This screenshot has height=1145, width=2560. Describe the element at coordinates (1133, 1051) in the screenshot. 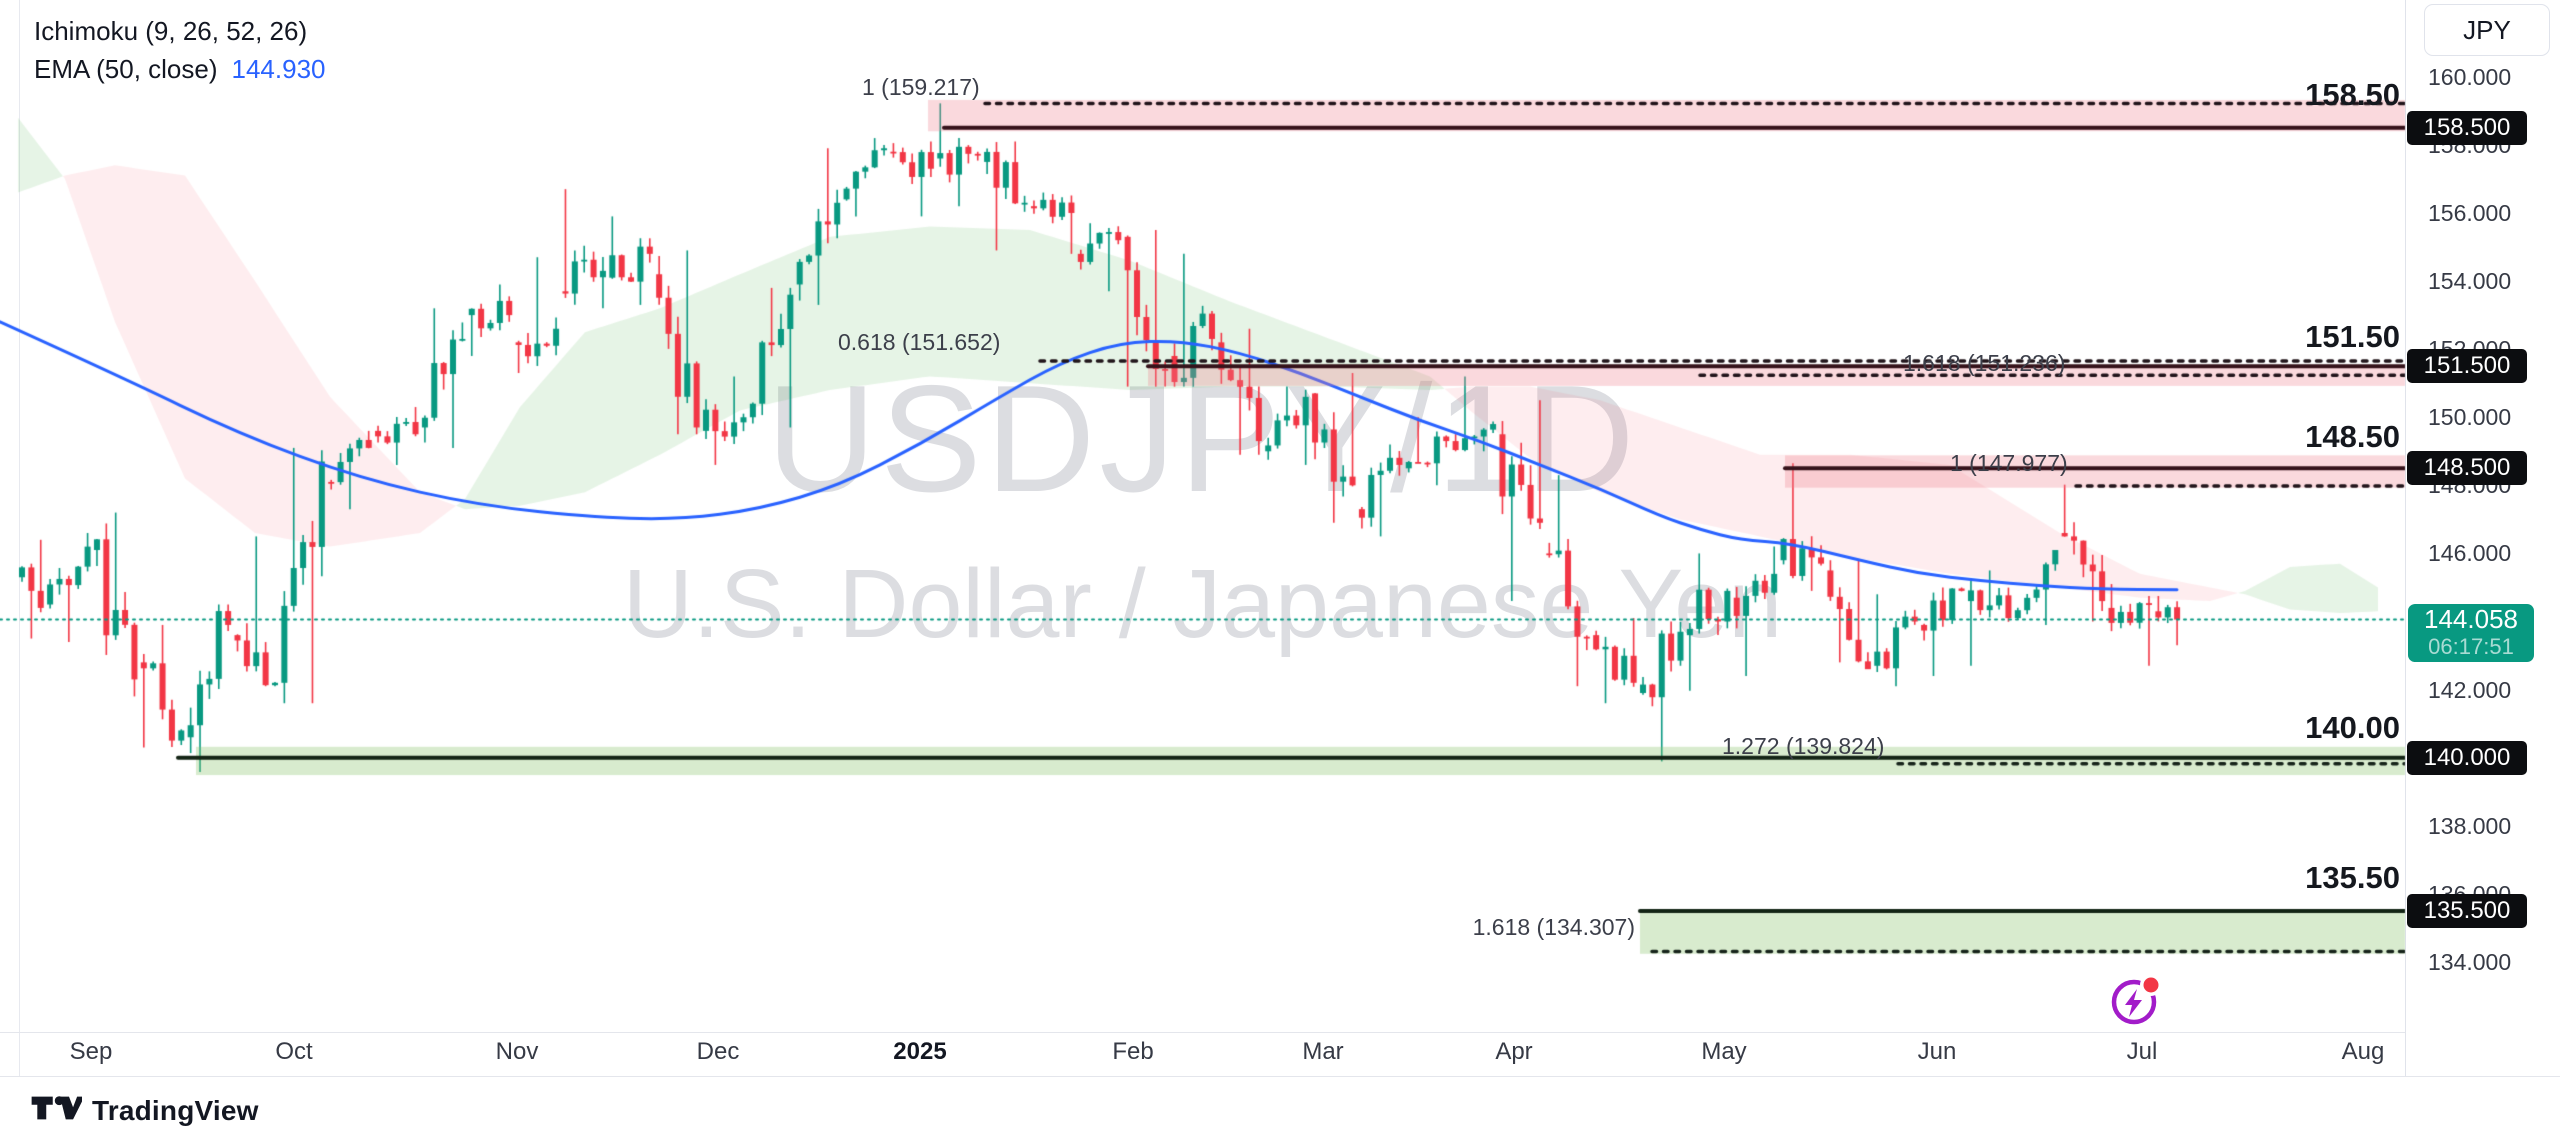

I see `time-tick-Feb: Feb` at that location.